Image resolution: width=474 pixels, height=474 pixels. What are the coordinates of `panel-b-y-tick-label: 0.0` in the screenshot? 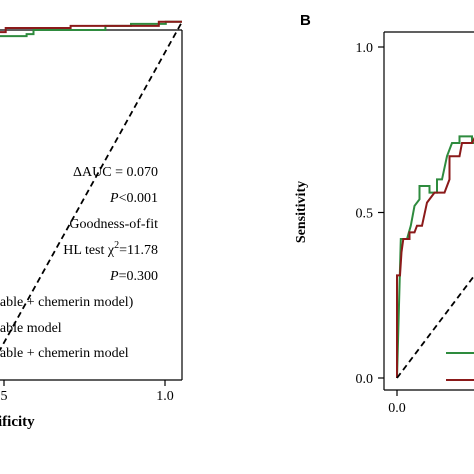 It's located at (365, 379).